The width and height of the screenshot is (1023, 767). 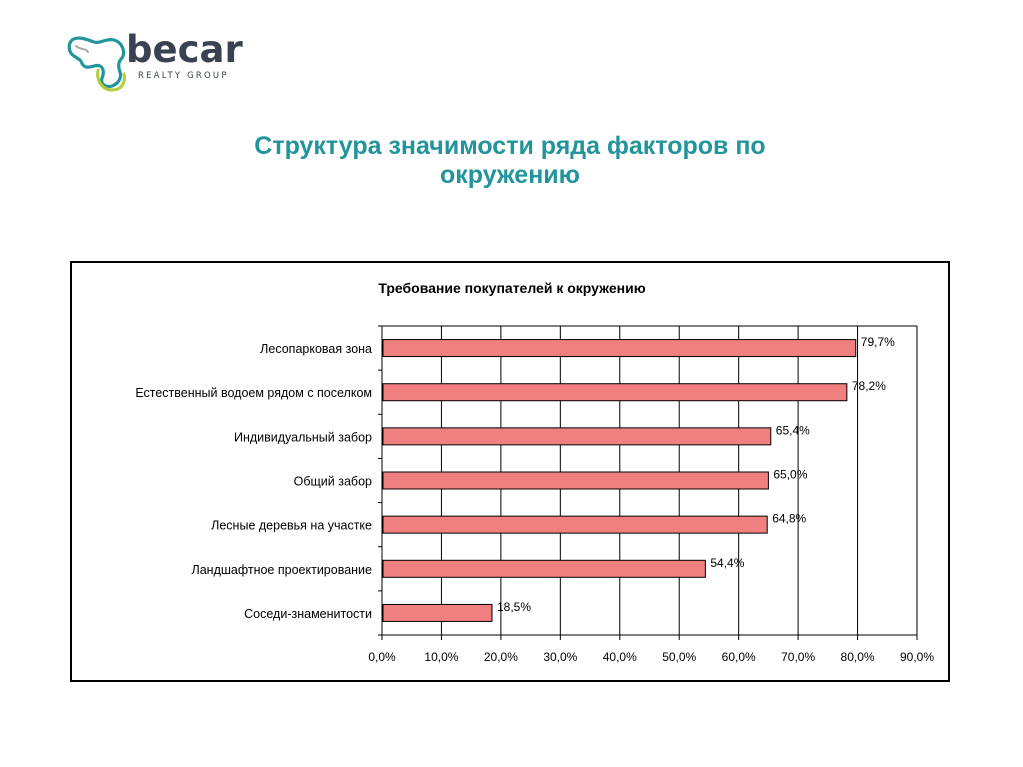 What do you see at coordinates (620, 657) in the screenshot?
I see `x-tick-label: 40,0%` at bounding box center [620, 657].